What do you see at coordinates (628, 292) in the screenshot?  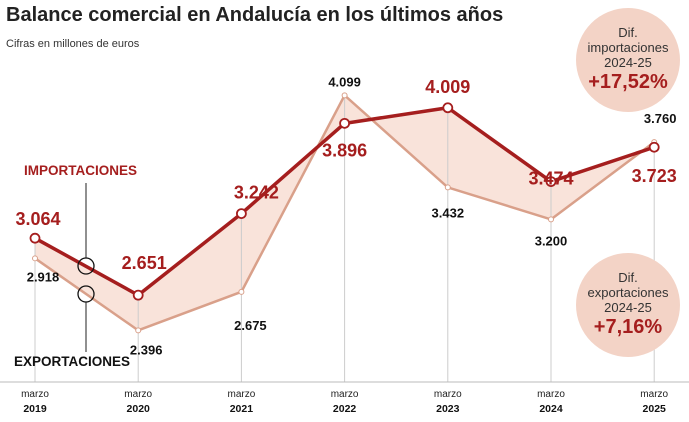 I see `bubble-line: exportaciones` at bounding box center [628, 292].